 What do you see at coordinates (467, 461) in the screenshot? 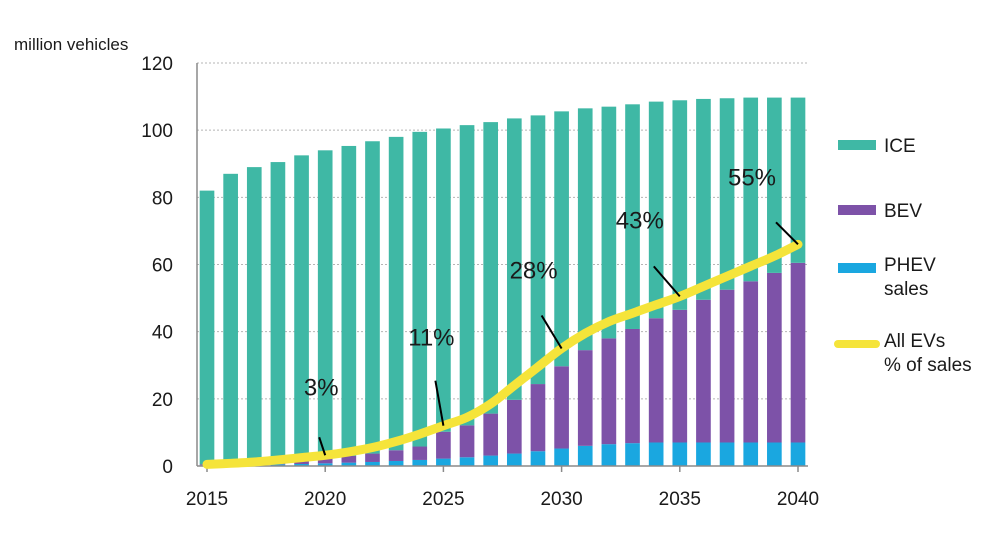
I see `bar-phev-sales-2026` at bounding box center [467, 461].